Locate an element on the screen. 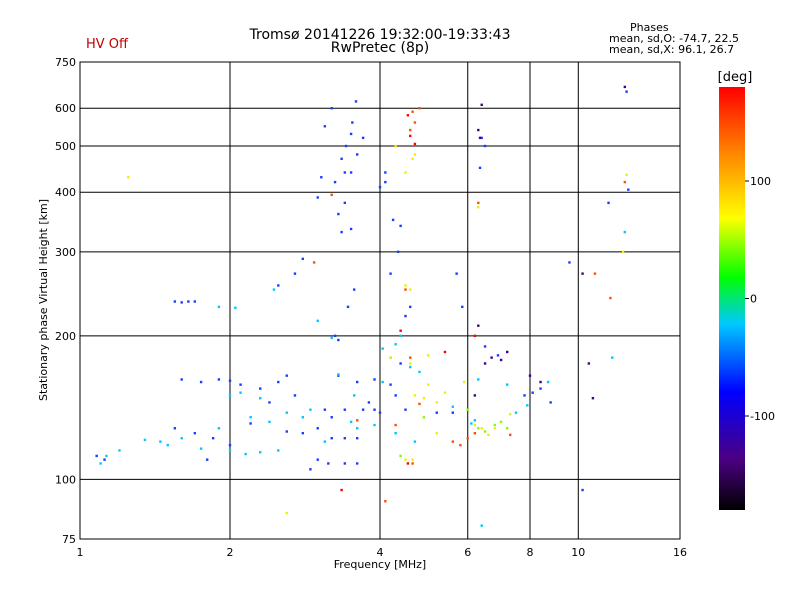 The height and width of the screenshot is (600, 800). hv-status: HV Off is located at coordinates (107, 44).